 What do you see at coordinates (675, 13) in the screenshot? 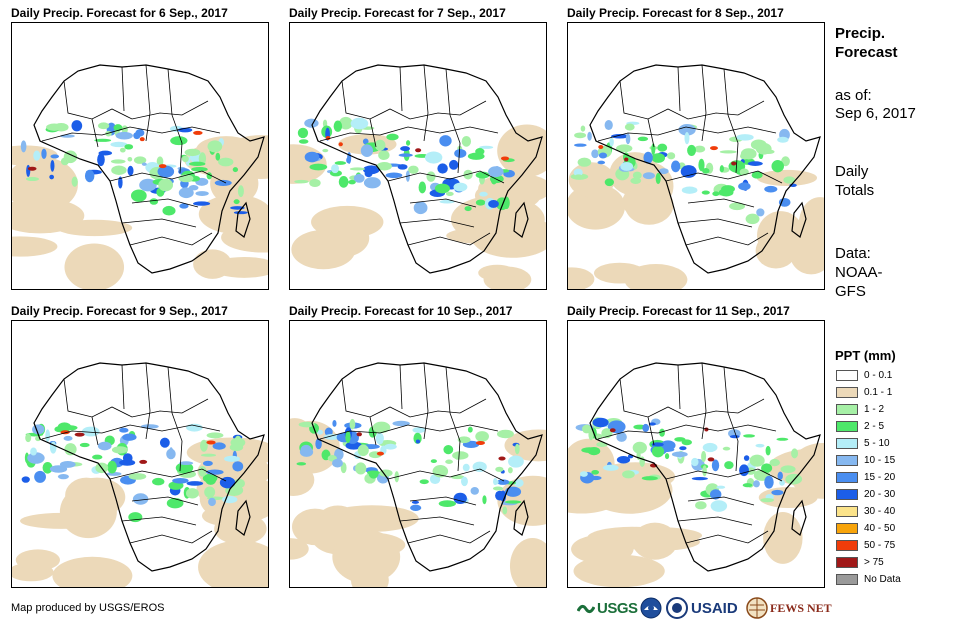
I see `panel-title-3: Daily Precip. Forecast for 8 Sep., 2017` at bounding box center [675, 13].